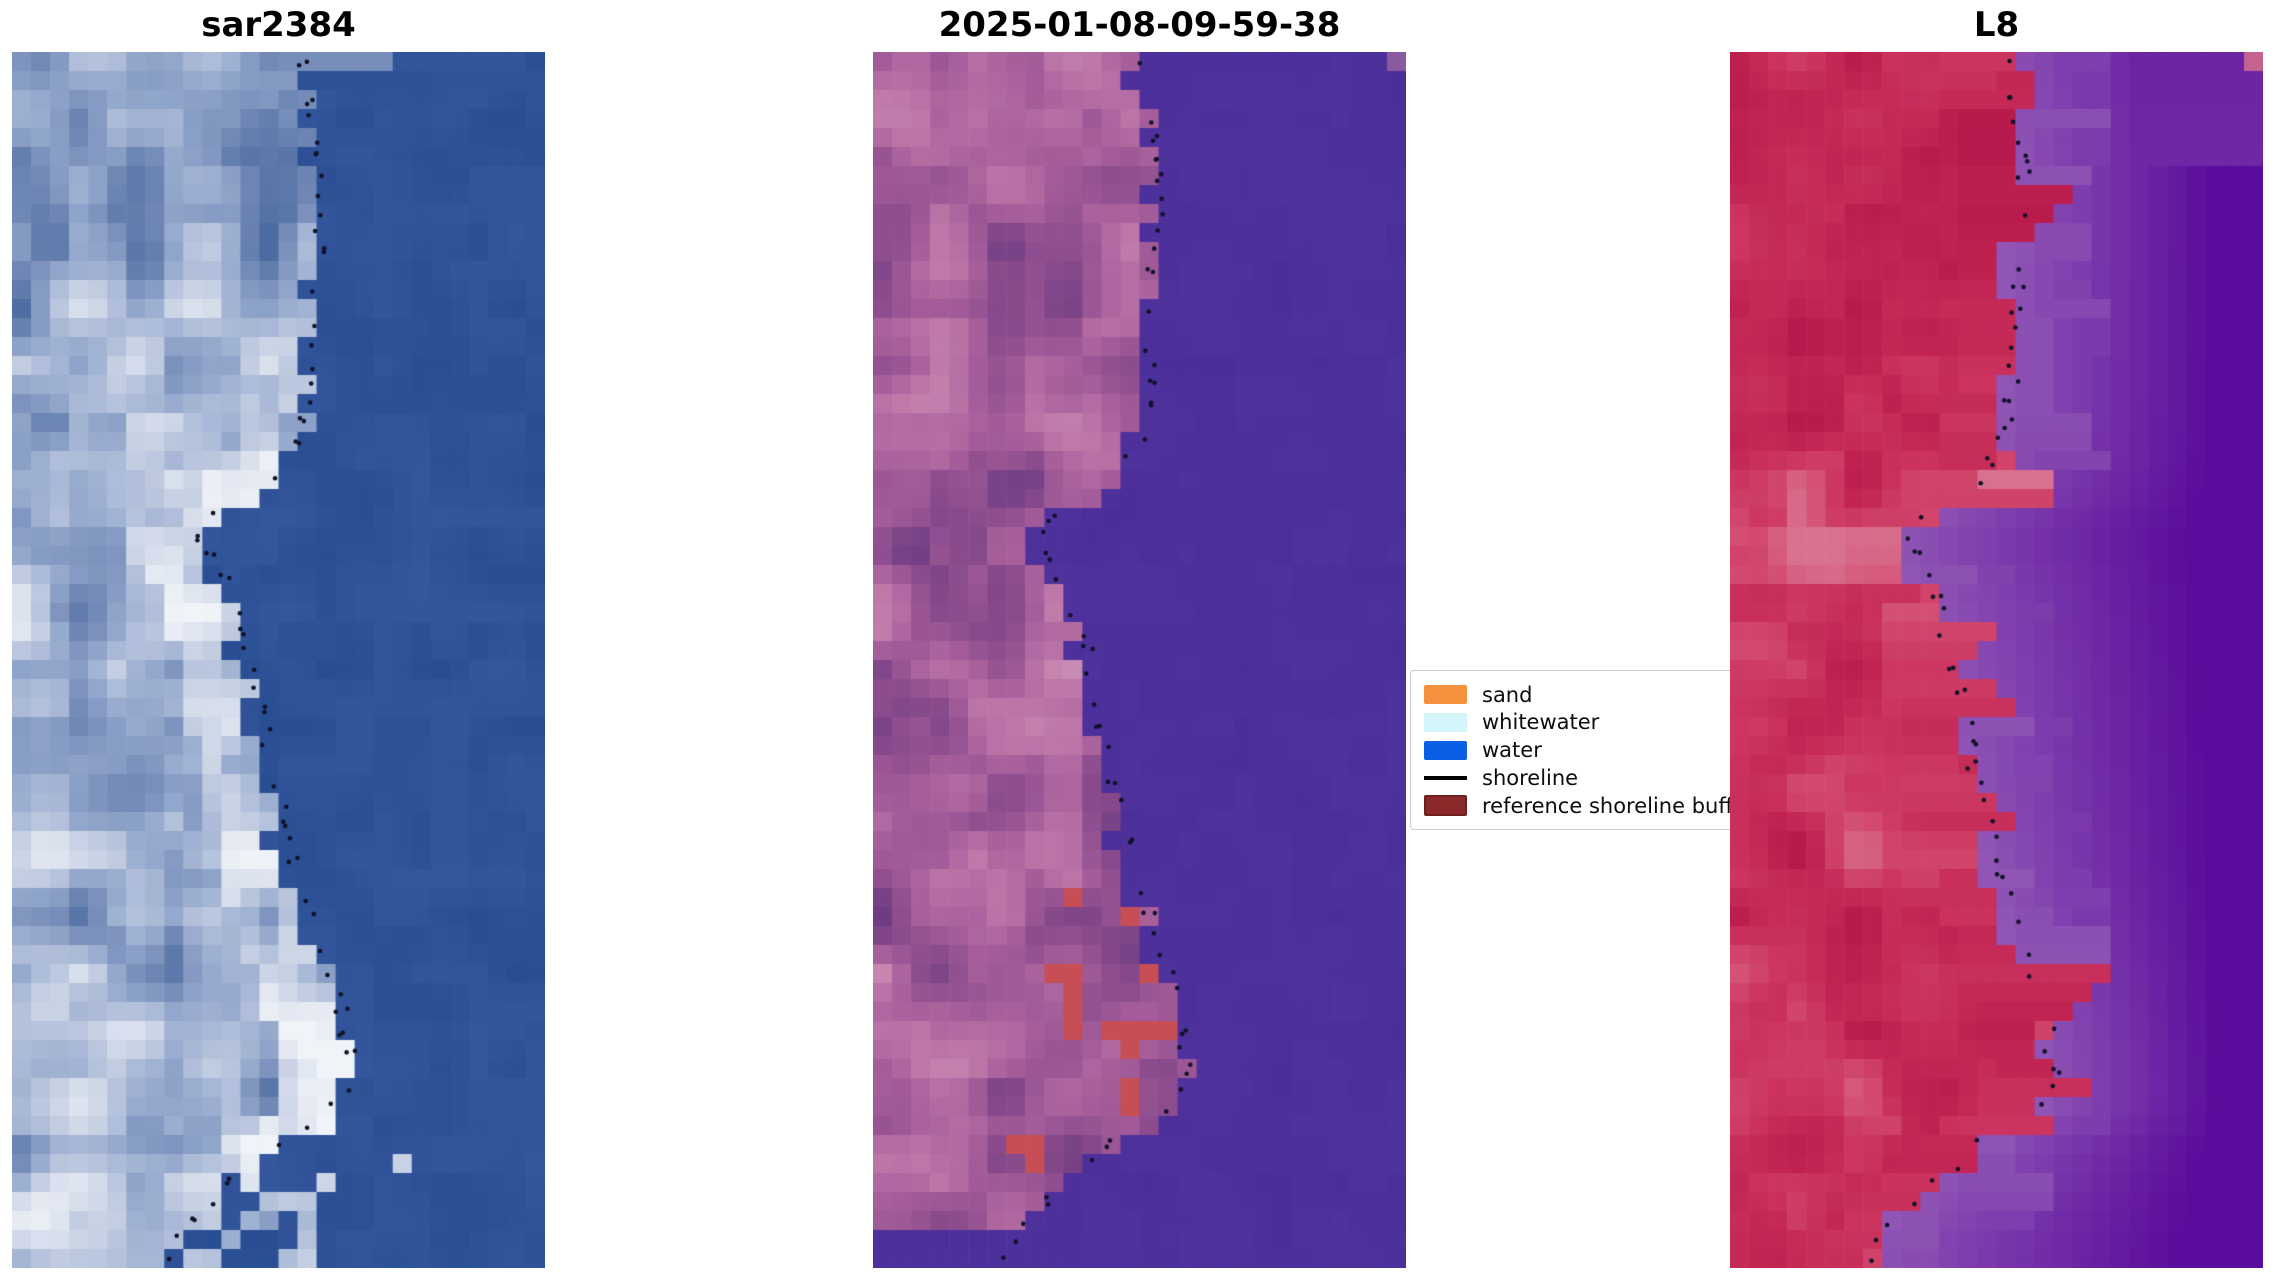 The width and height of the screenshot is (2274, 1283). What do you see at coordinates (1445, 722) in the screenshot?
I see `whitewater-swatch` at bounding box center [1445, 722].